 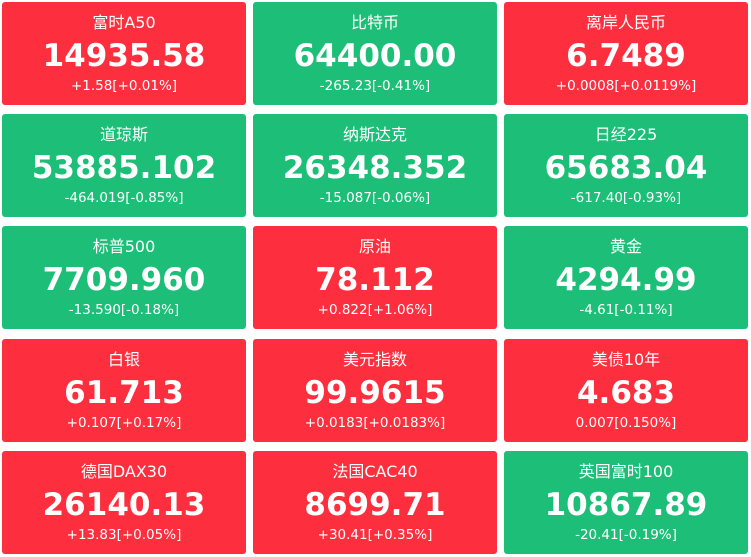 I want to click on quote-name: 黄金, so click(x=625, y=247).